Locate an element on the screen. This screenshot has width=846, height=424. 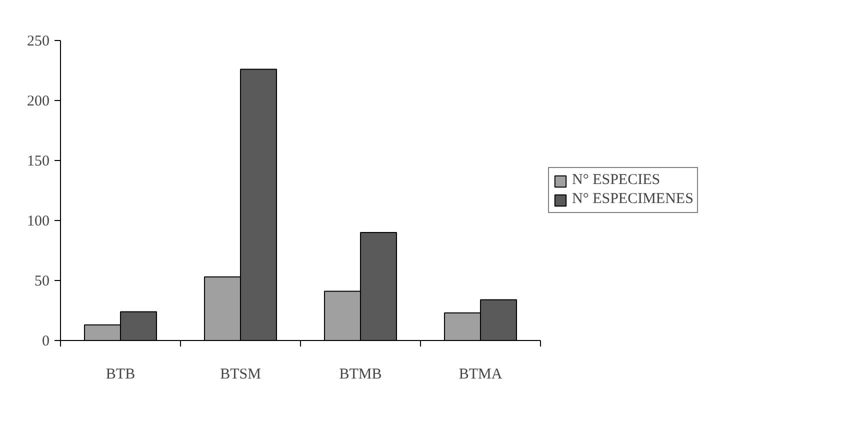
y-tick-label: 200 is located at coordinates (38, 102).